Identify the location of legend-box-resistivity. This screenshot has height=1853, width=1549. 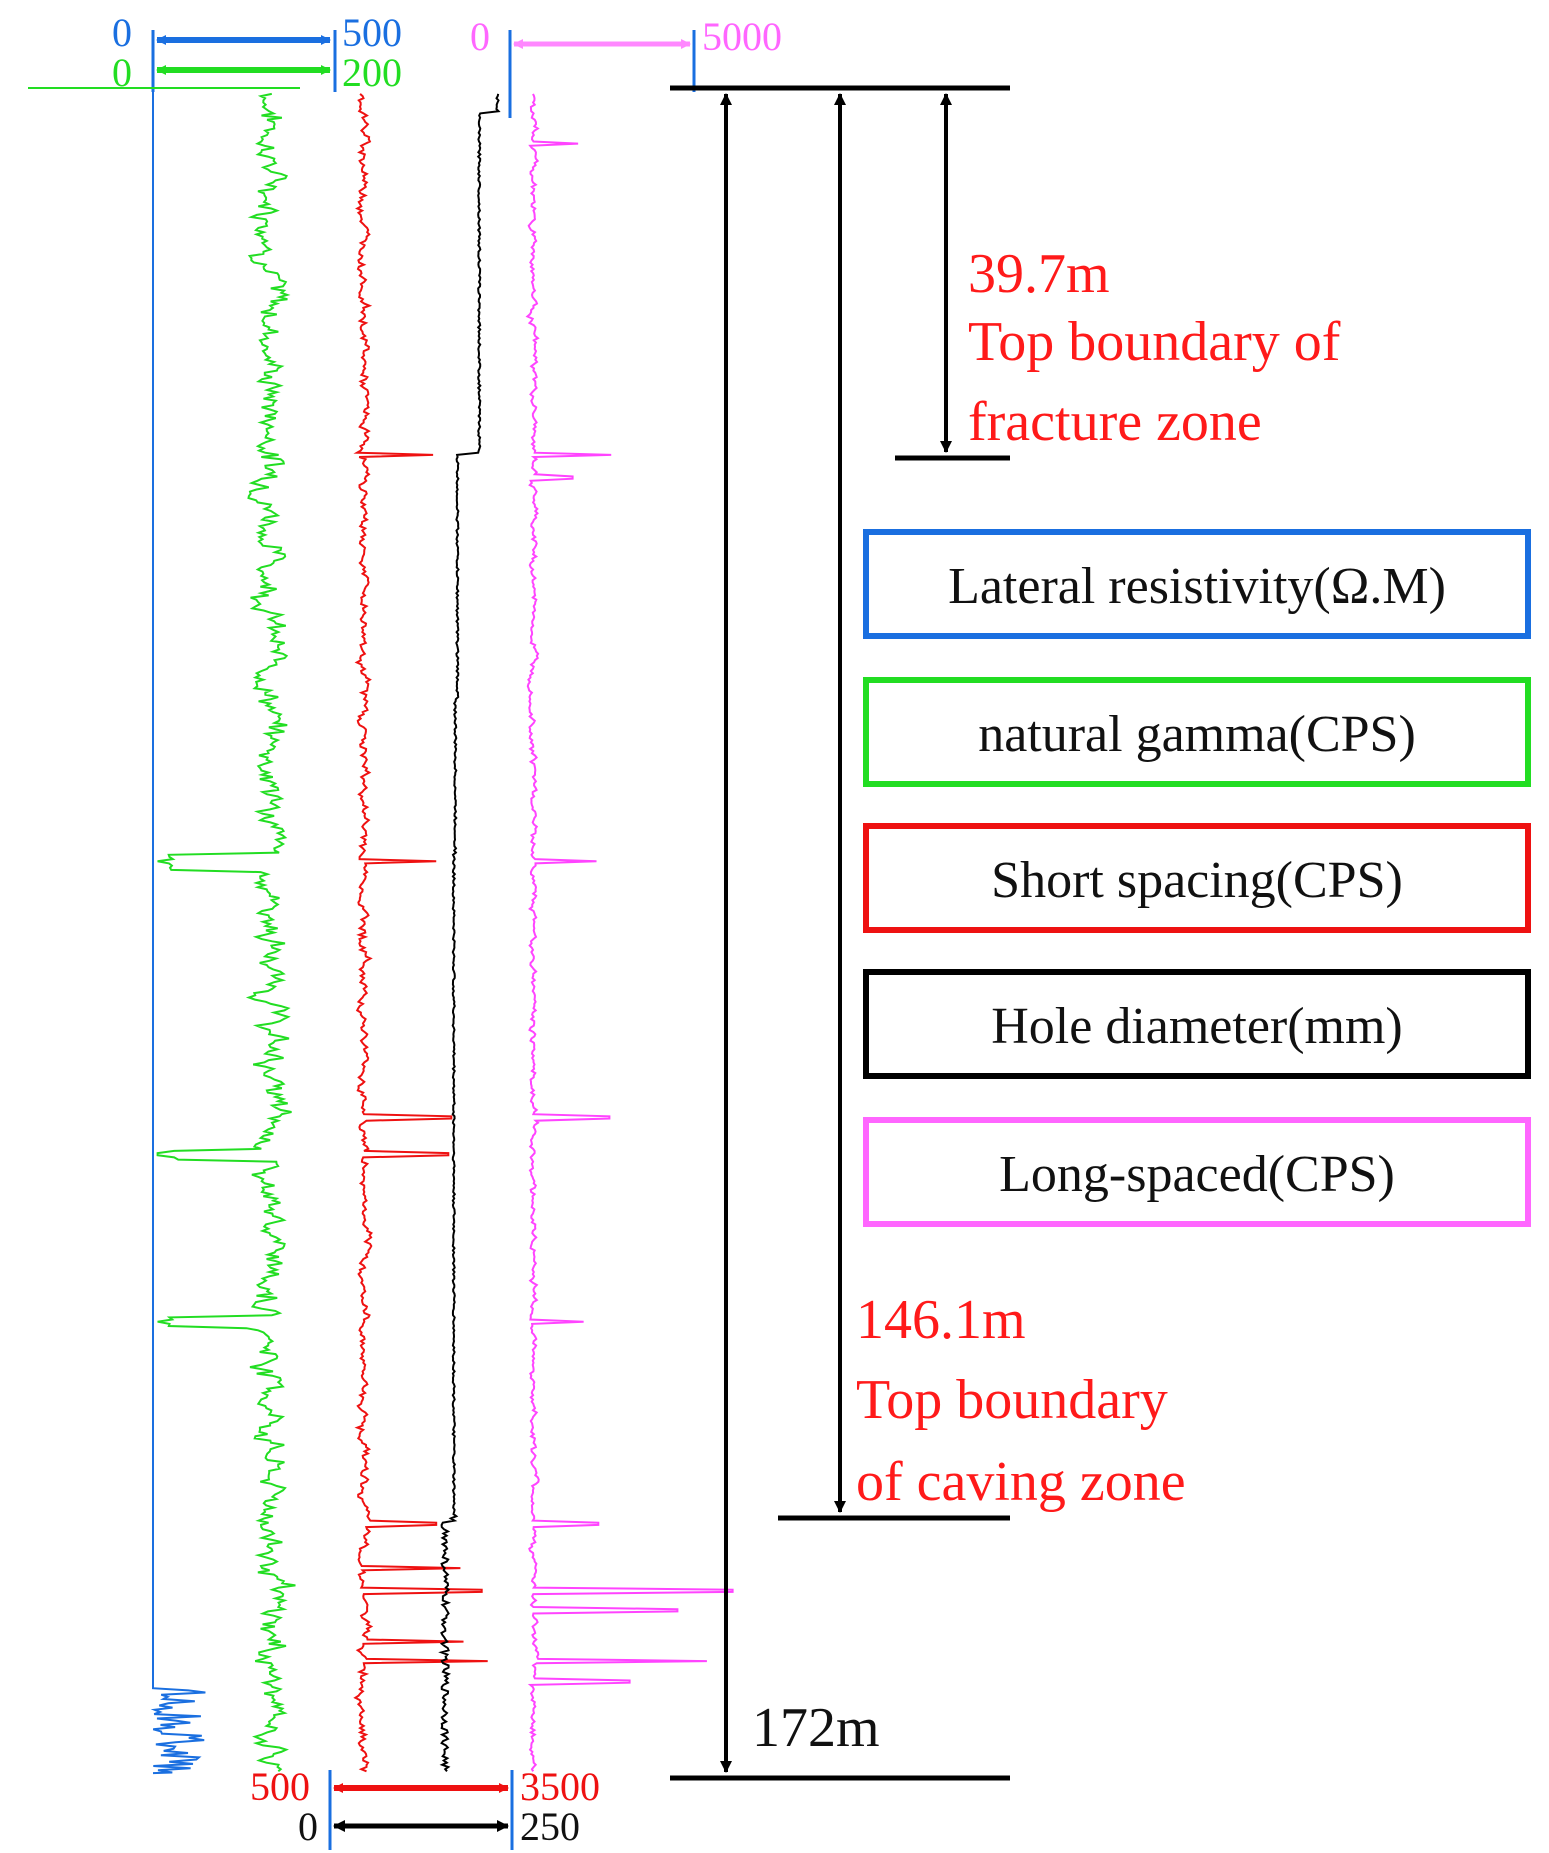
(1197, 584).